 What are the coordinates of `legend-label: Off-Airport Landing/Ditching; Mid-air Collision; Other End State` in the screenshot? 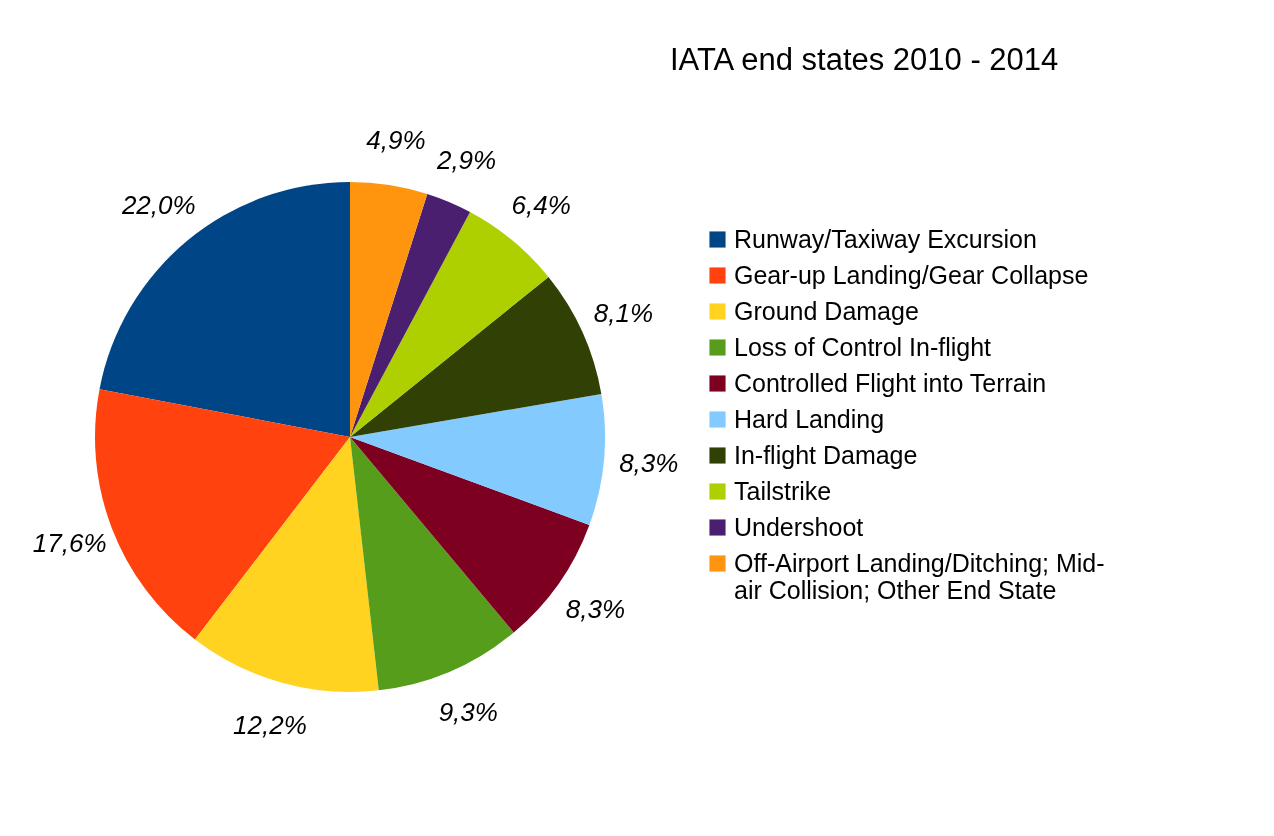 It's located at (919, 576).